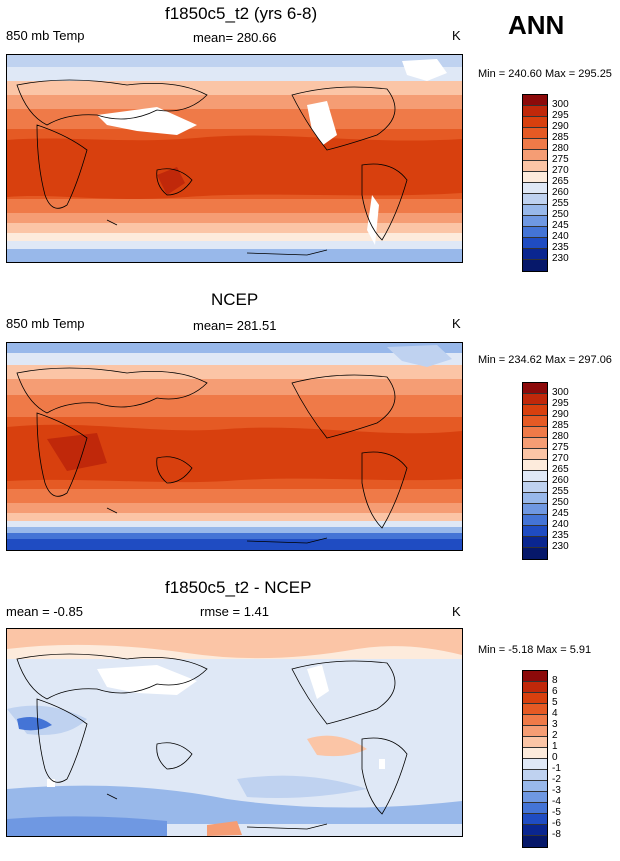  What do you see at coordinates (555, 691) in the screenshot?
I see `colorbar-tick-label: 6` at bounding box center [555, 691].